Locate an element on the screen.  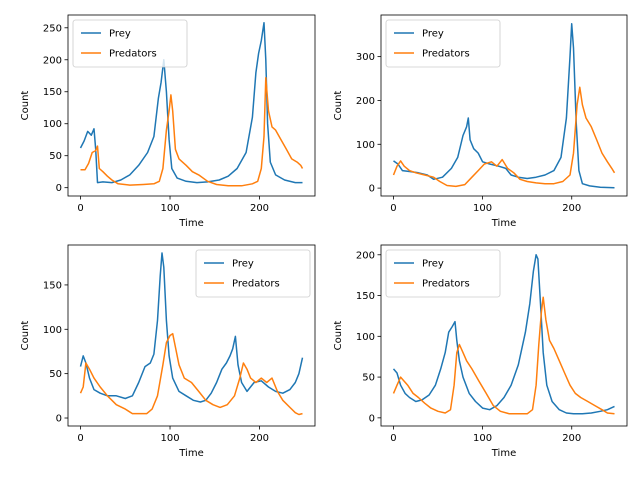
y-tick-label: 300 is located at coordinates (365, 57).